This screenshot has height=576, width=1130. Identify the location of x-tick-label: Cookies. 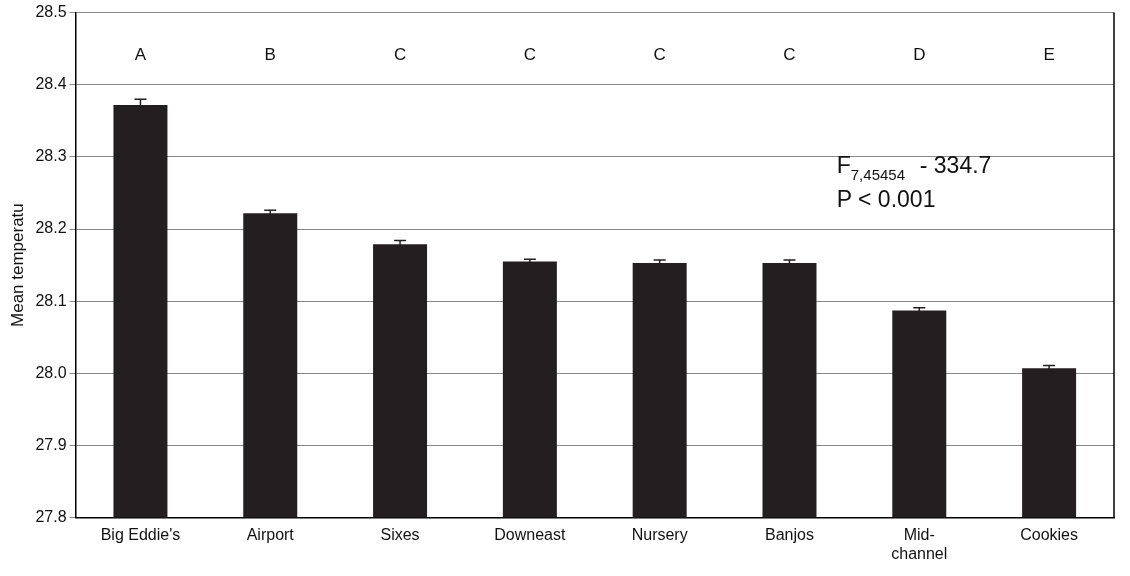
(1049, 534).